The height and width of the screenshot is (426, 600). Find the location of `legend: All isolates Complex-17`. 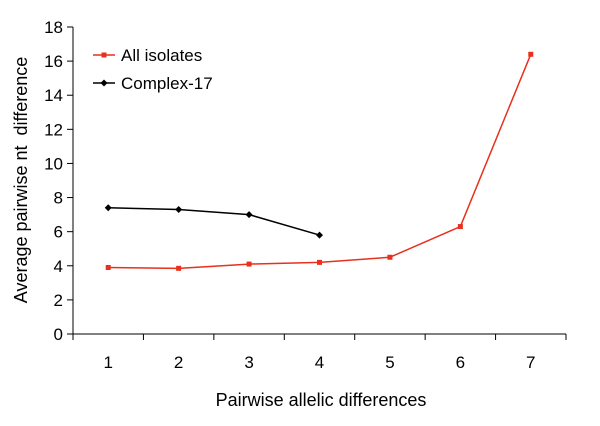

legend: All isolates Complex-17 is located at coordinates (153, 69).